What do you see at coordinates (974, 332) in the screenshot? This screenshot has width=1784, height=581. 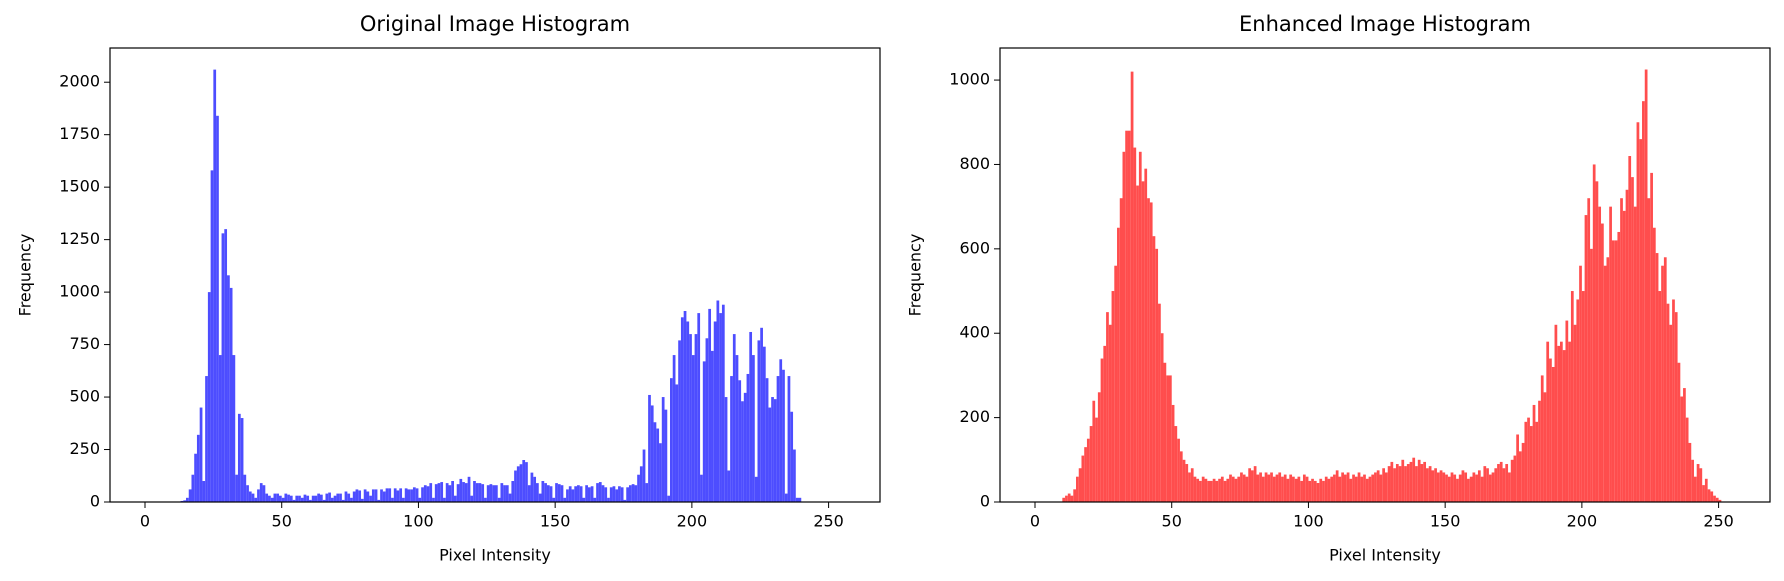 I see `y-tick-label: 400` at bounding box center [974, 332].